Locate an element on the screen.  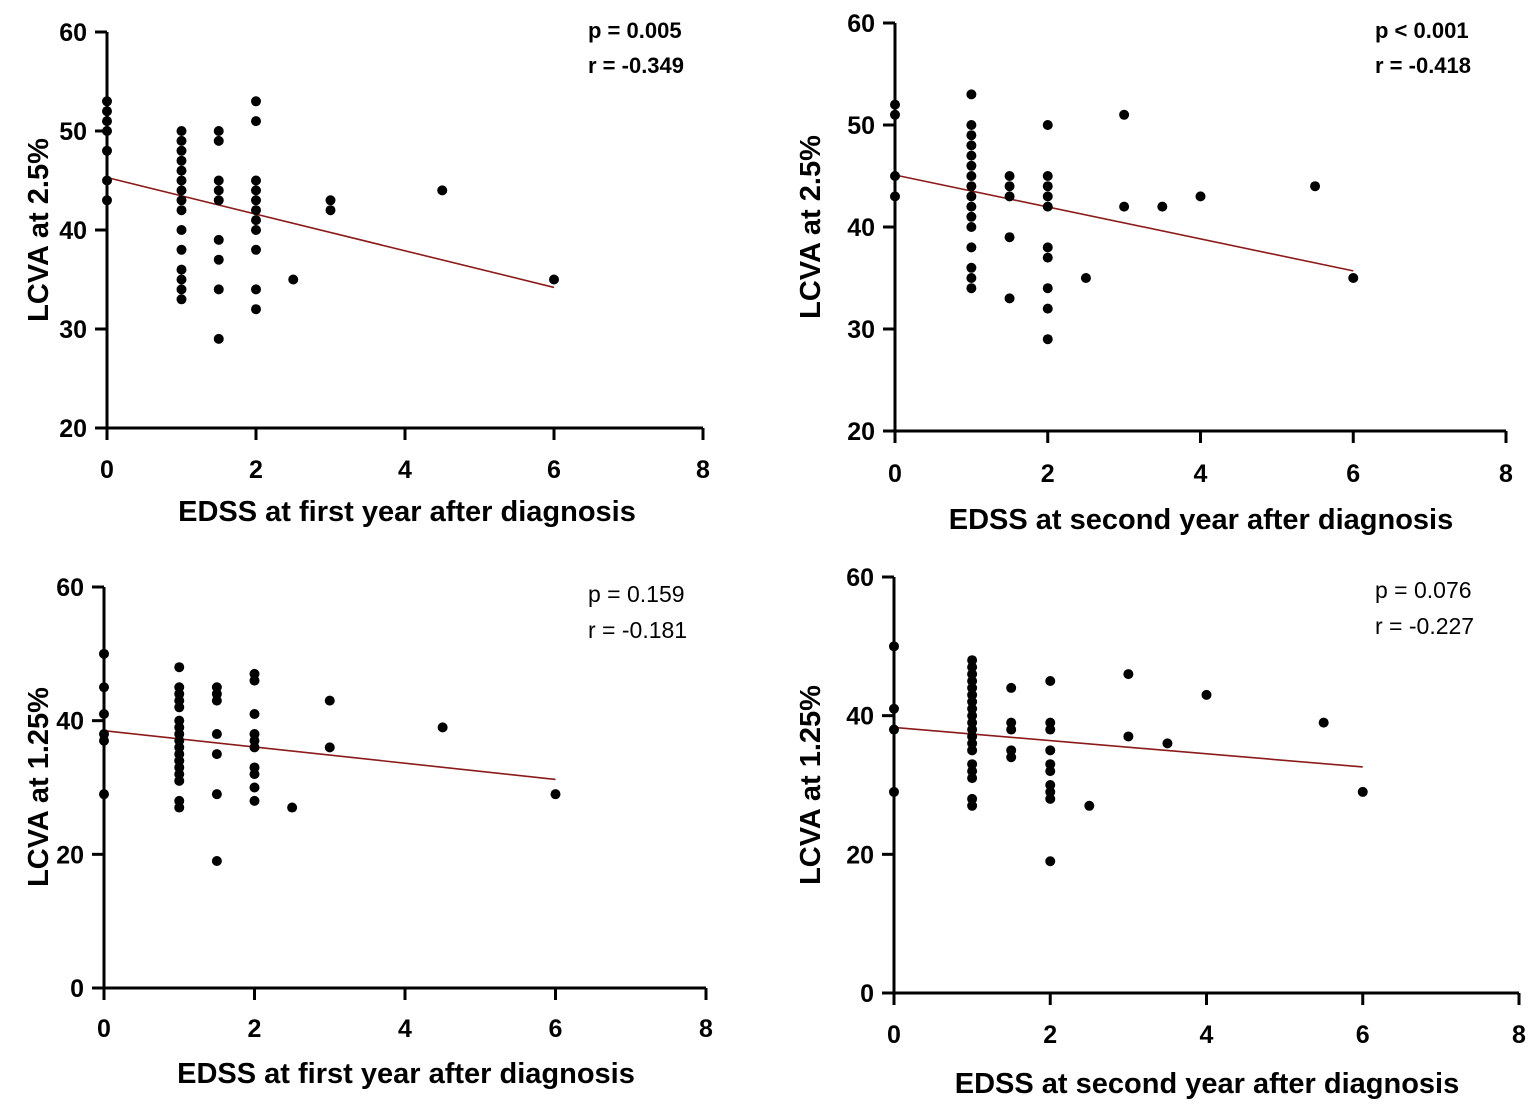
r-value-annotation: r = -0.349 is located at coordinates (636, 65).